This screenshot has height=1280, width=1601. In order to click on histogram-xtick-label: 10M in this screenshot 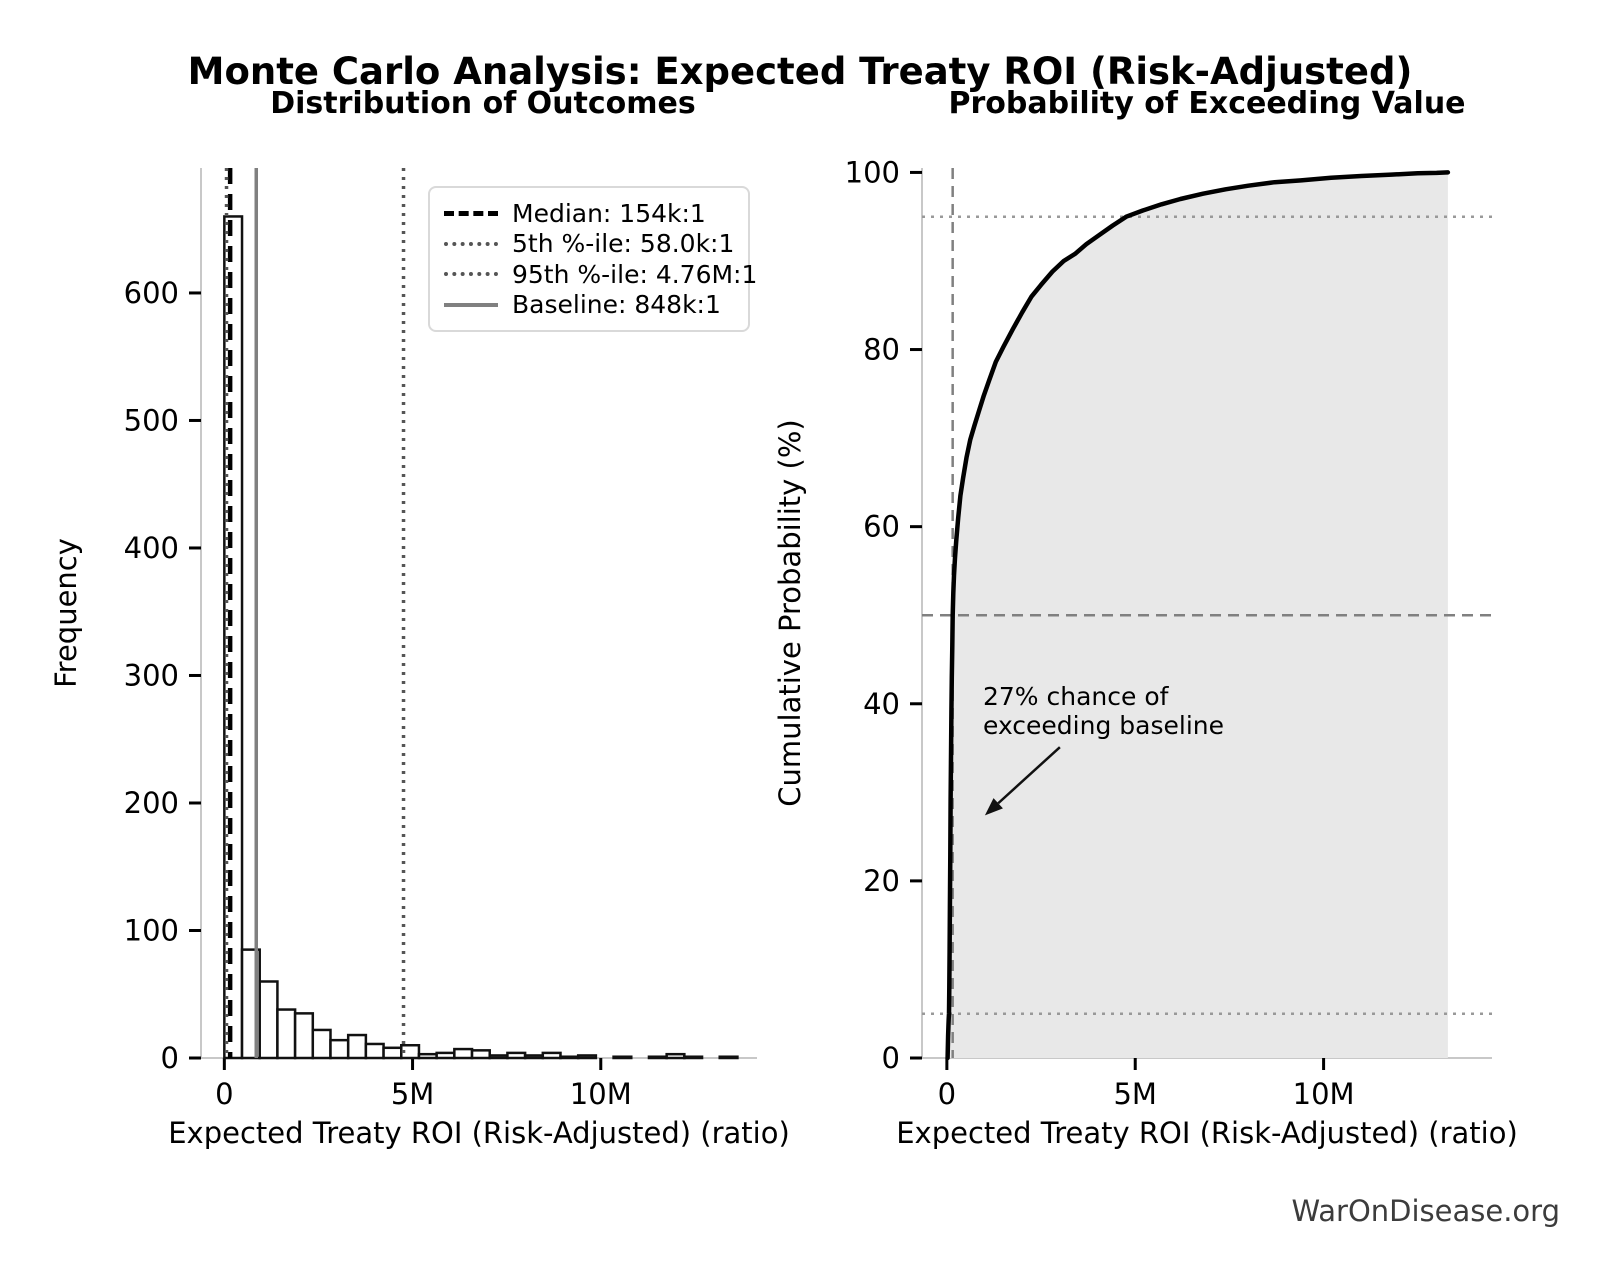, I will do `click(601, 1094)`.